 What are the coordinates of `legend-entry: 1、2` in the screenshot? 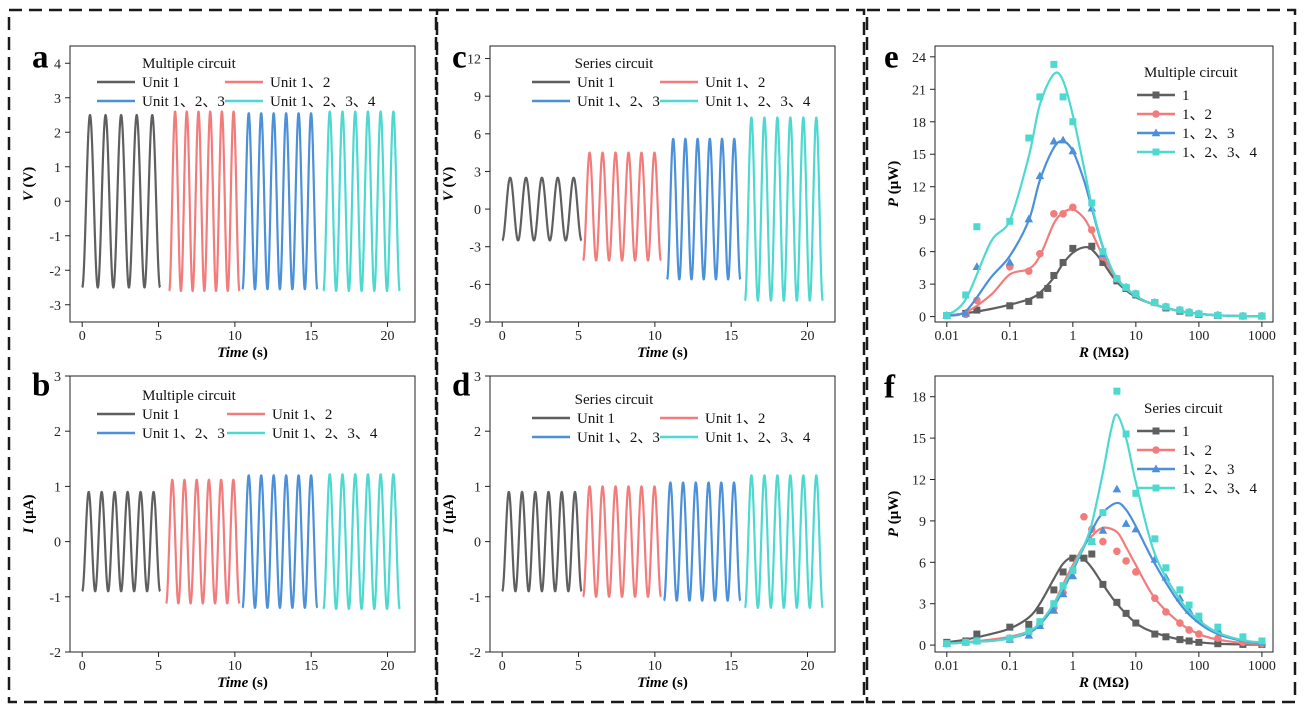 It's located at (1197, 451).